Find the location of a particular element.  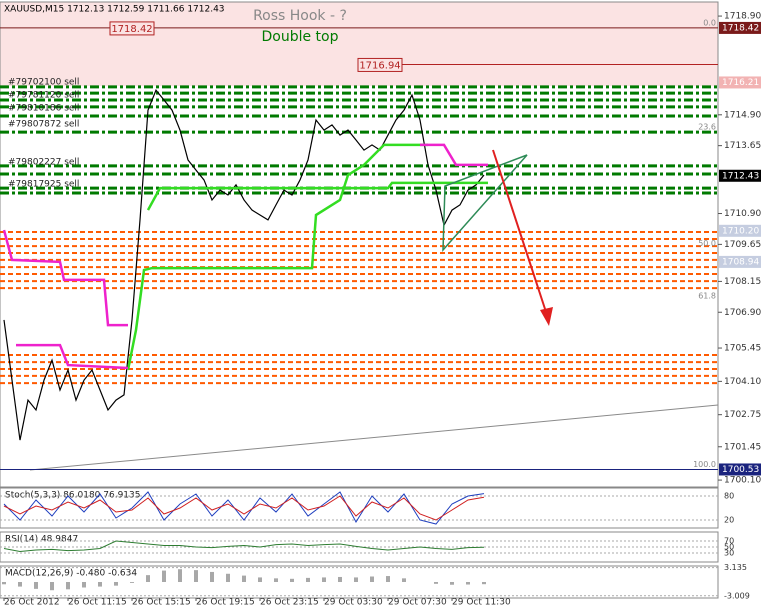

panel-title: MACD(12,26,9) -0.480 -0.634 is located at coordinates (71, 574).